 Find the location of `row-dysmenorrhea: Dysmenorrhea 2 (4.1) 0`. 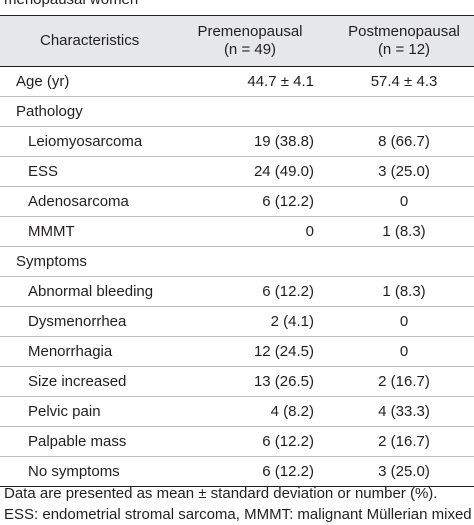

row-dysmenorrhea: Dysmenorrhea 2 (4.1) 0 is located at coordinates (237, 321).